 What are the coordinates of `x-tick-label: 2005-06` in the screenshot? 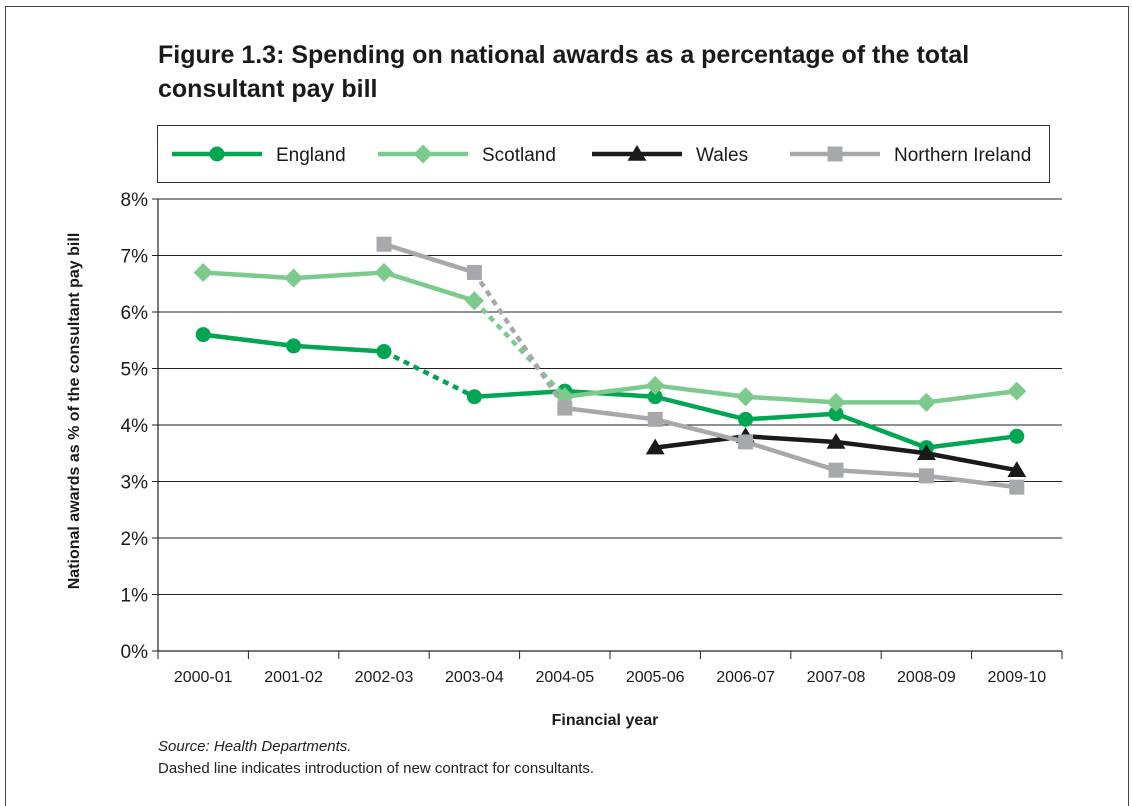 It's located at (655, 677).